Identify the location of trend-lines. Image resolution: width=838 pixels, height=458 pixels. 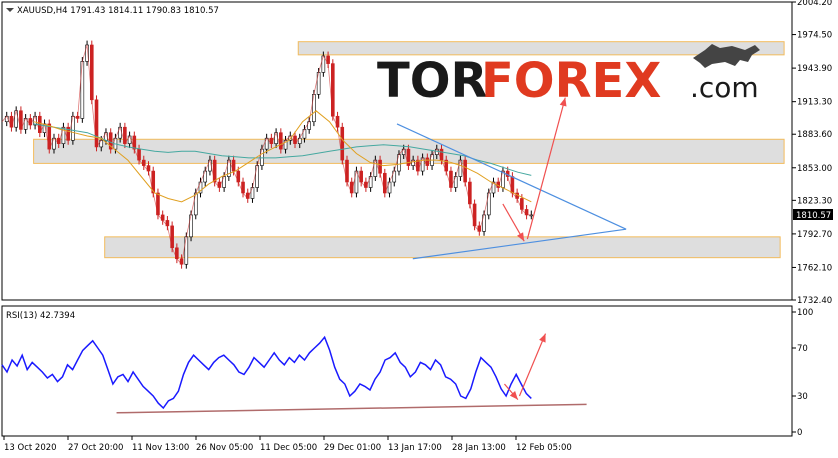
(511, 178).